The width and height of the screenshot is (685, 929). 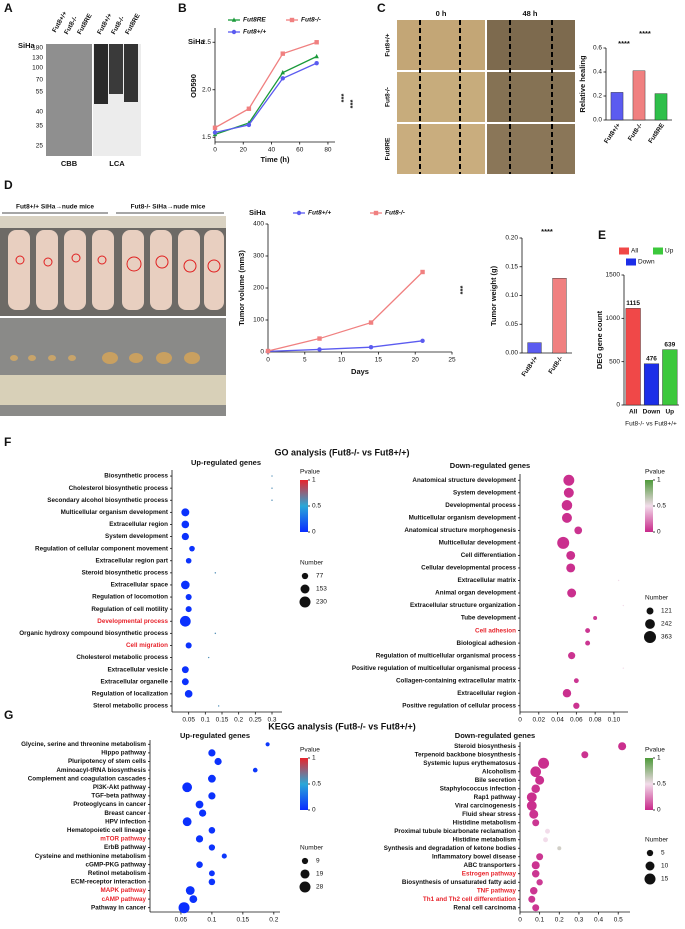 What do you see at coordinates (222, 720) in the screenshot?
I see `x-tick-label: 0.15` at bounding box center [222, 720].